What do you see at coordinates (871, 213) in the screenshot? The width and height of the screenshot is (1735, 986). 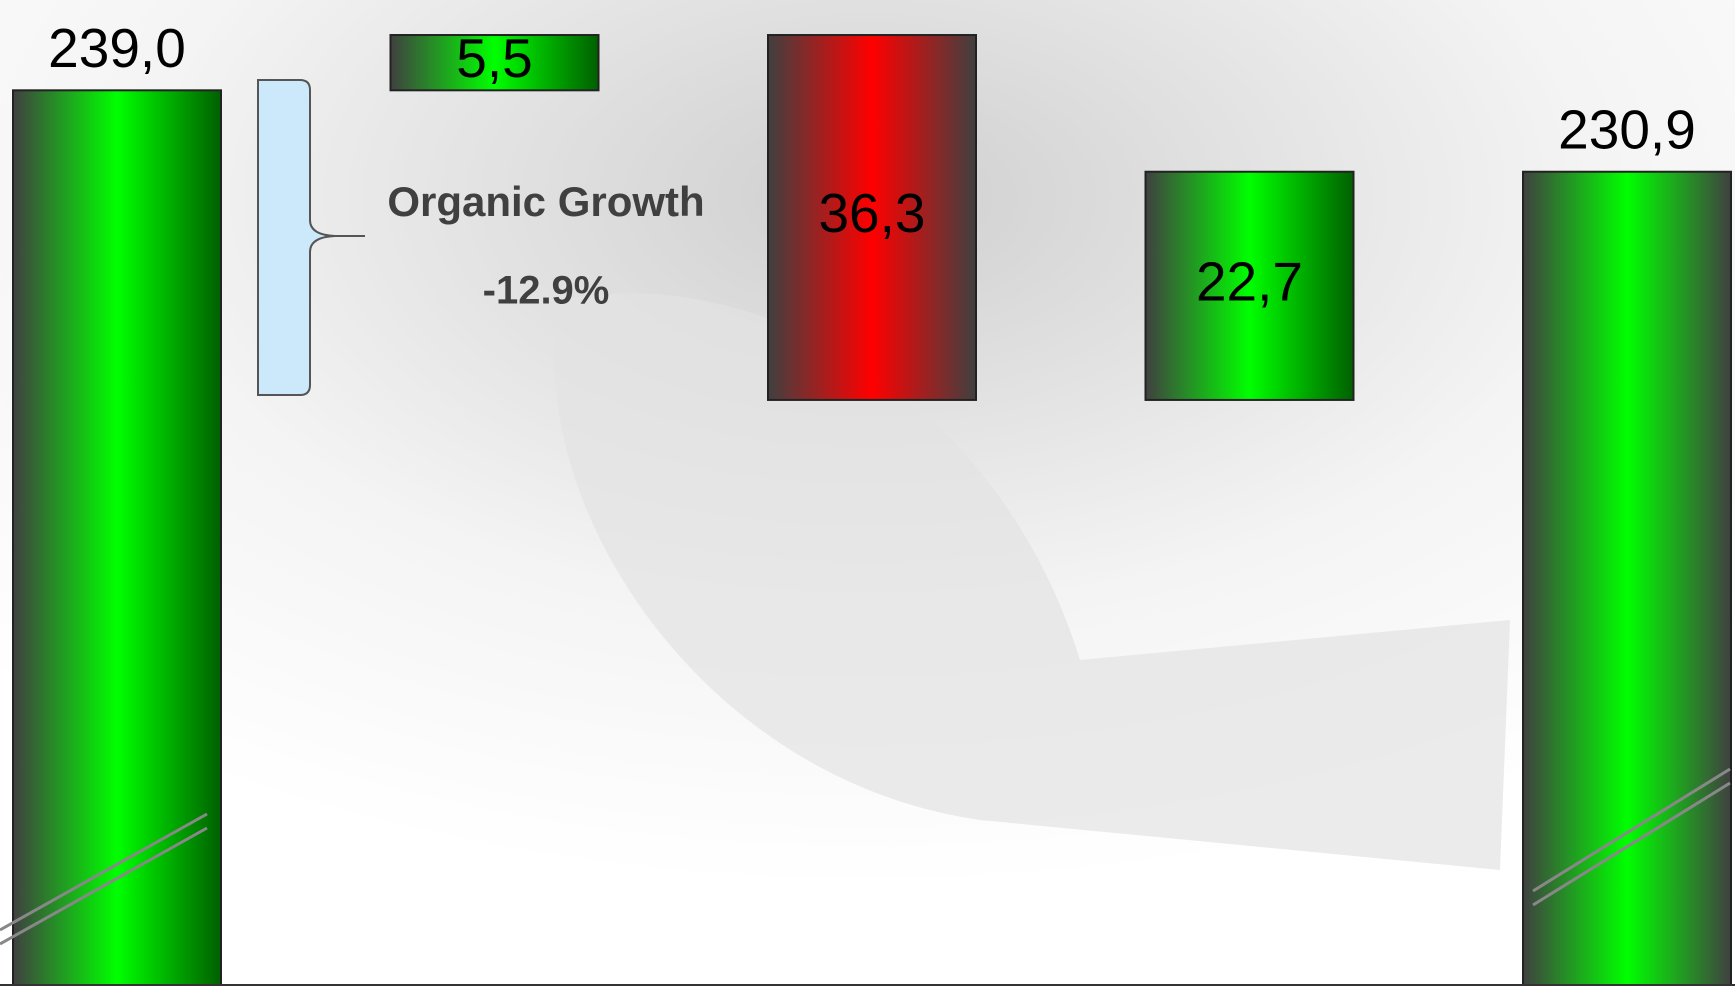 I see `value-label: 36,3` at bounding box center [871, 213].